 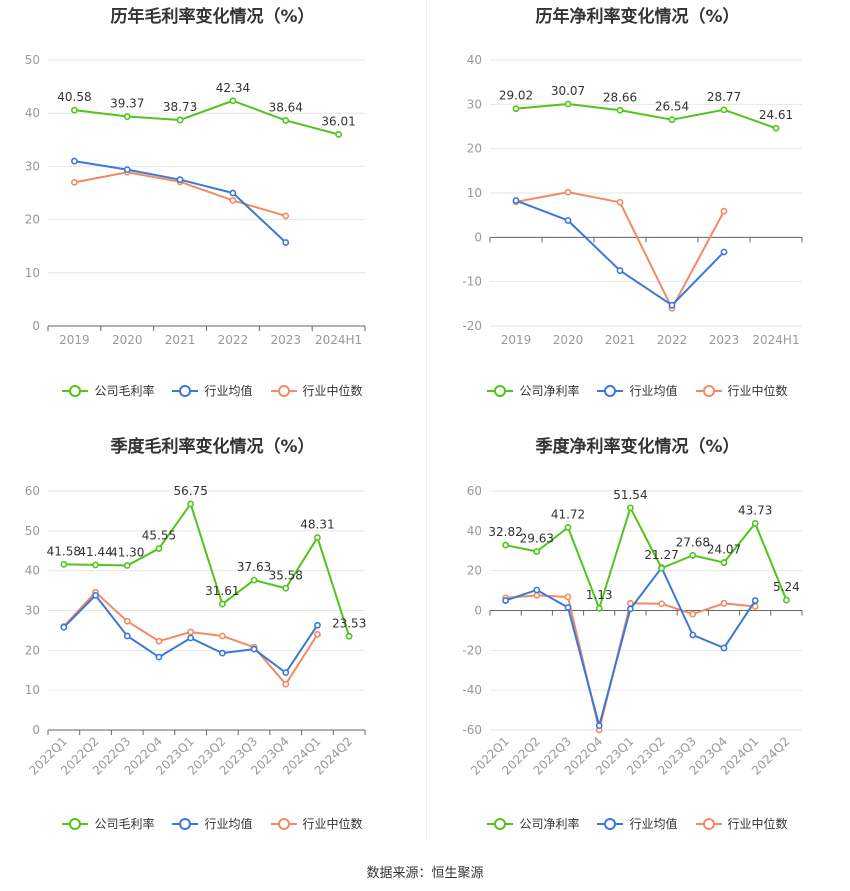 What do you see at coordinates (233, 88) in the screenshot?
I see `data-label: 42.34` at bounding box center [233, 88].